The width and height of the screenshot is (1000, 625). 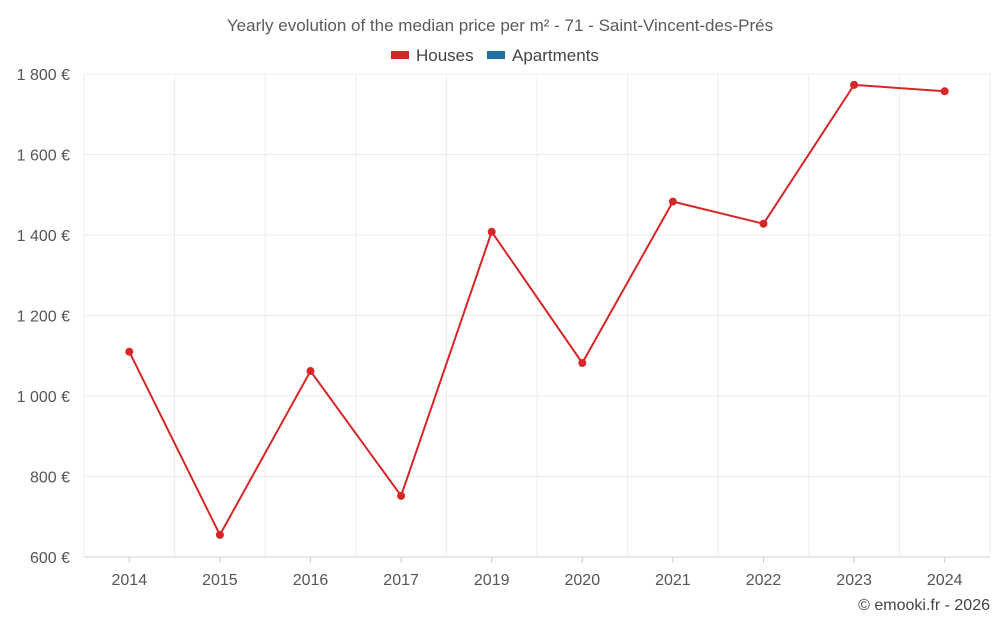 I want to click on legend-item-houses: Houses, so click(x=432, y=55).